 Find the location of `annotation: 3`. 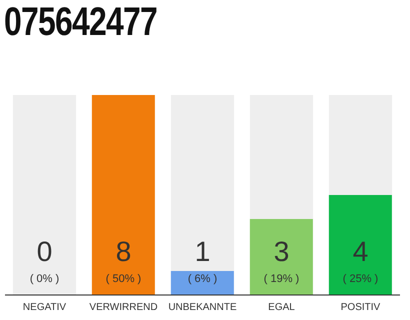

annotation: 3 is located at coordinates (282, 251).